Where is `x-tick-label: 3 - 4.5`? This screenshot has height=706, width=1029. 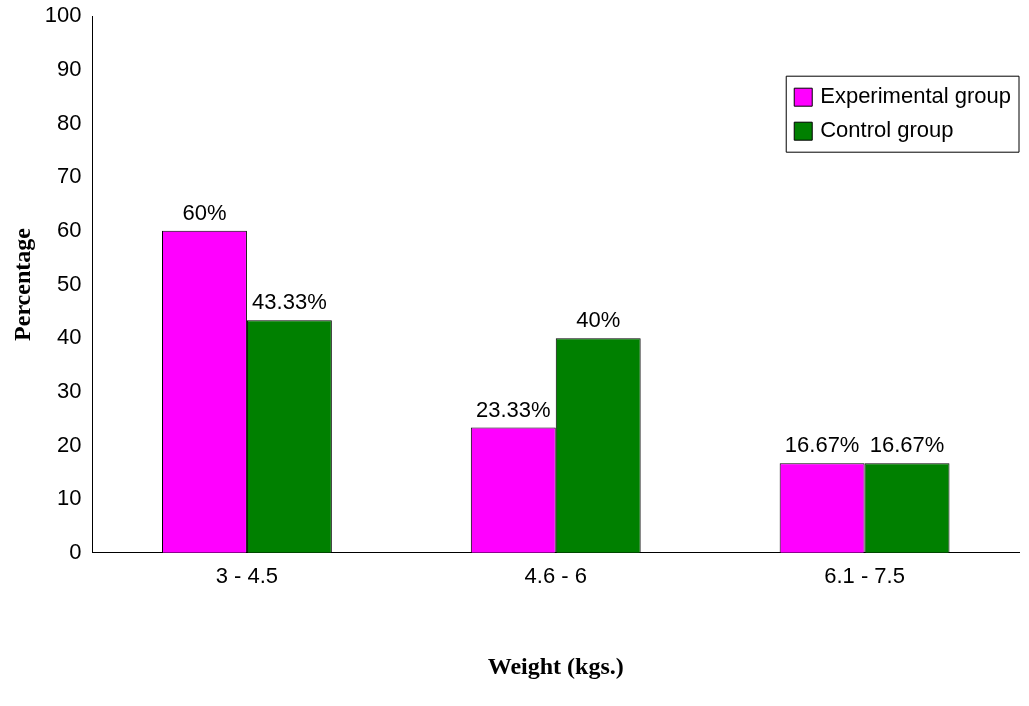 x-tick-label: 3 - 4.5 is located at coordinates (247, 576).